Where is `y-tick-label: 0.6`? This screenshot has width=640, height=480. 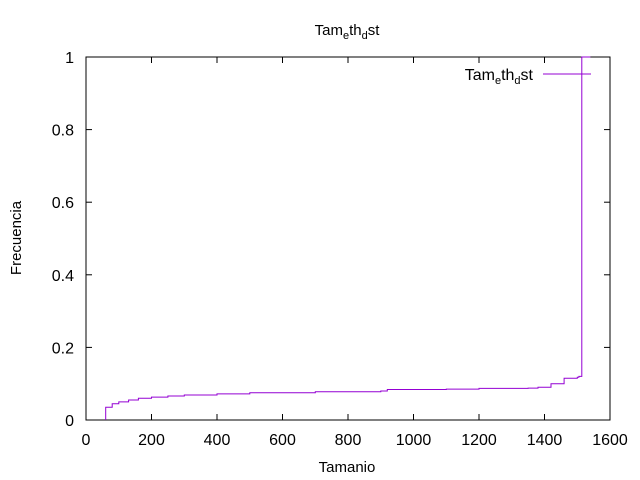 y-tick-label: 0.6 is located at coordinates (63, 203).